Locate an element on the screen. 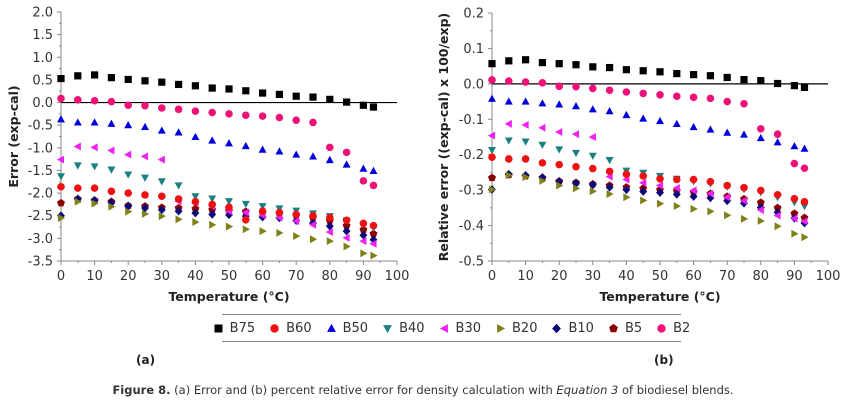 This screenshot has width=846, height=407. legend-label: B10 is located at coordinates (581, 328).